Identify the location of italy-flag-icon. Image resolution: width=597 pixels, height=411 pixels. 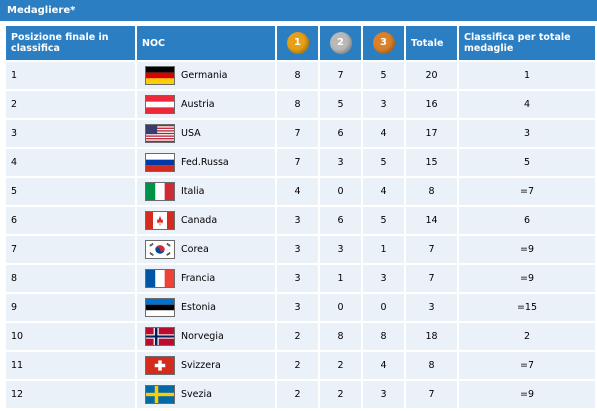
(160, 191).